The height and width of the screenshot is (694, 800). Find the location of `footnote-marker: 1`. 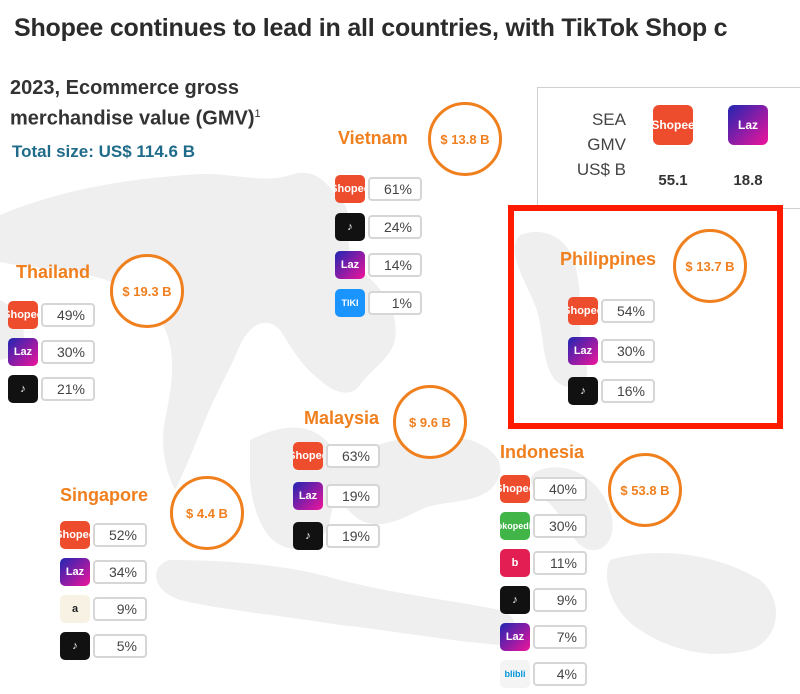

footnote-marker: 1 is located at coordinates (257, 114).